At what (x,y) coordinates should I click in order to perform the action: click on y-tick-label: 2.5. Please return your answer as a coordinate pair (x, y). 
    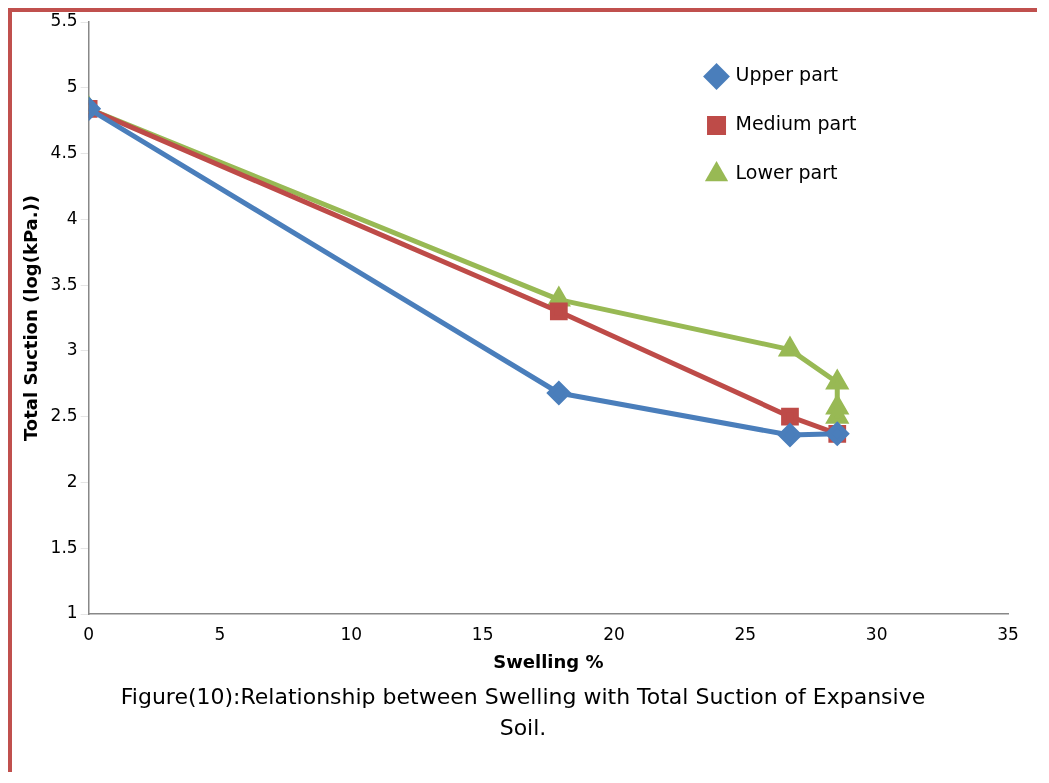
    Looking at the image, I should click on (64, 415).